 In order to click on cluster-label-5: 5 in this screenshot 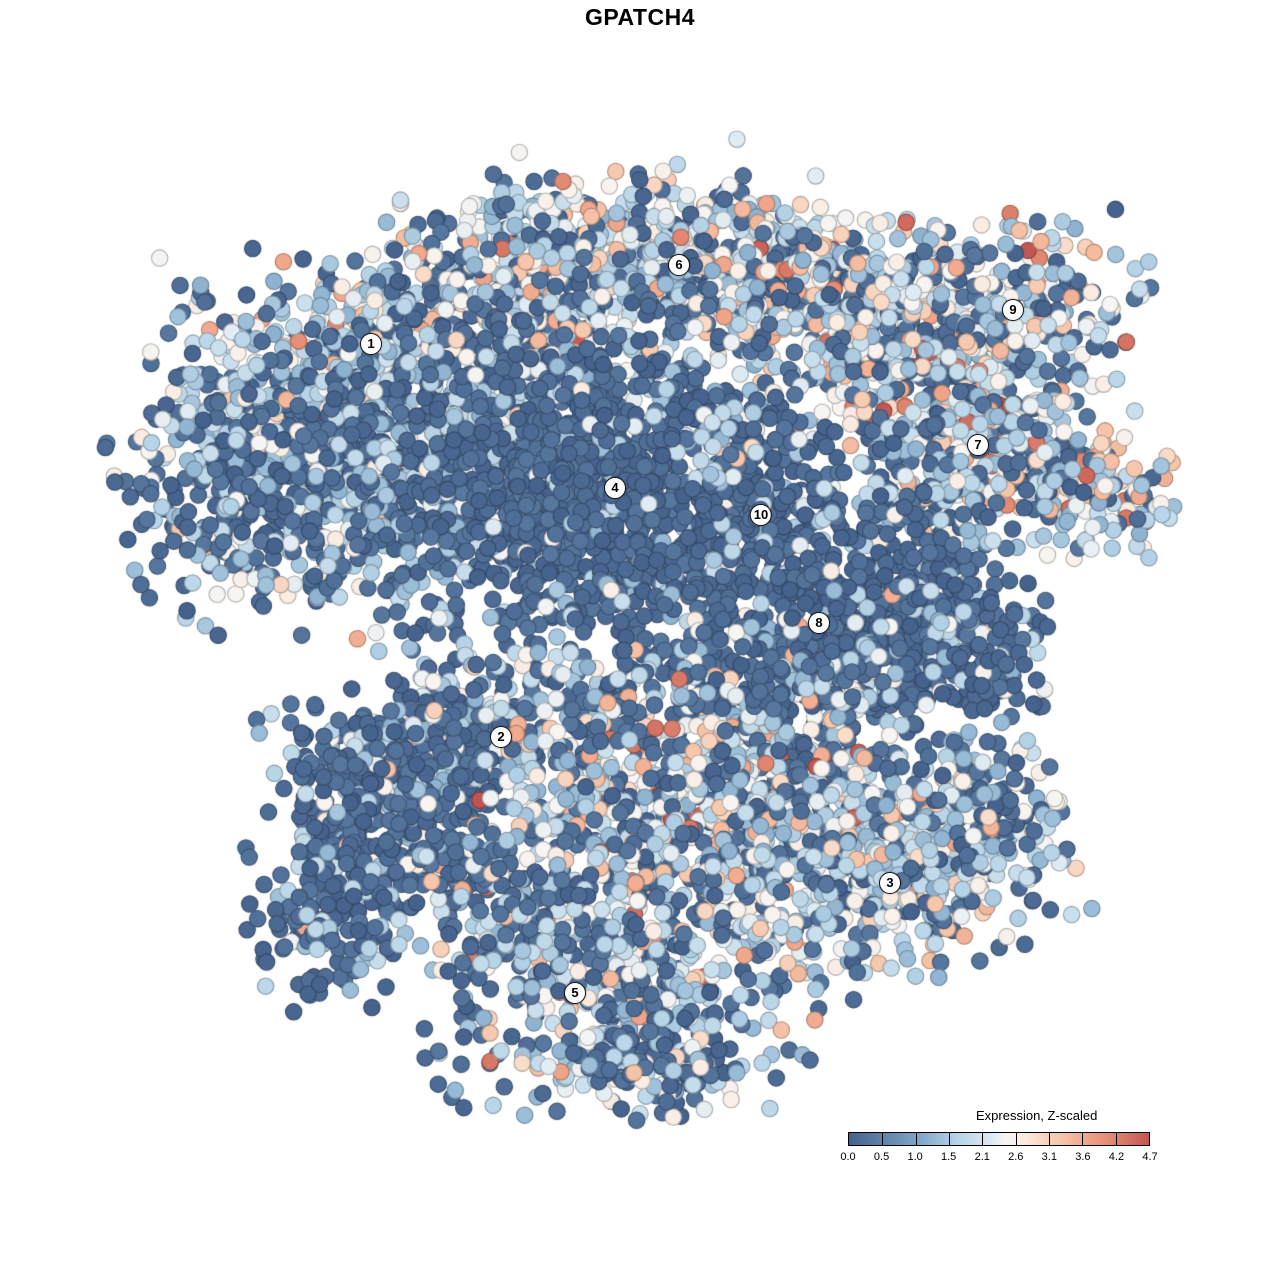, I will do `click(575, 993)`.